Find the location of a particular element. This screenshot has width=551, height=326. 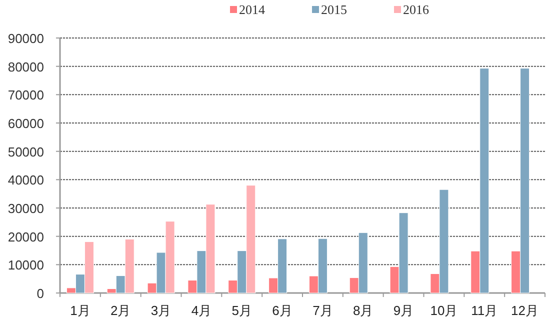

y-tick-label: 0 is located at coordinates (40, 293).